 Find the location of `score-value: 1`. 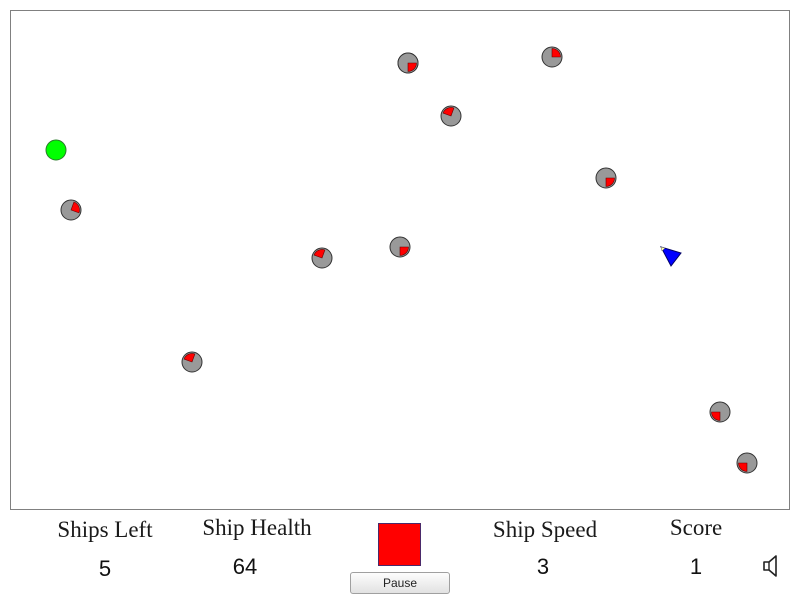

score-value: 1 is located at coordinates (696, 566).